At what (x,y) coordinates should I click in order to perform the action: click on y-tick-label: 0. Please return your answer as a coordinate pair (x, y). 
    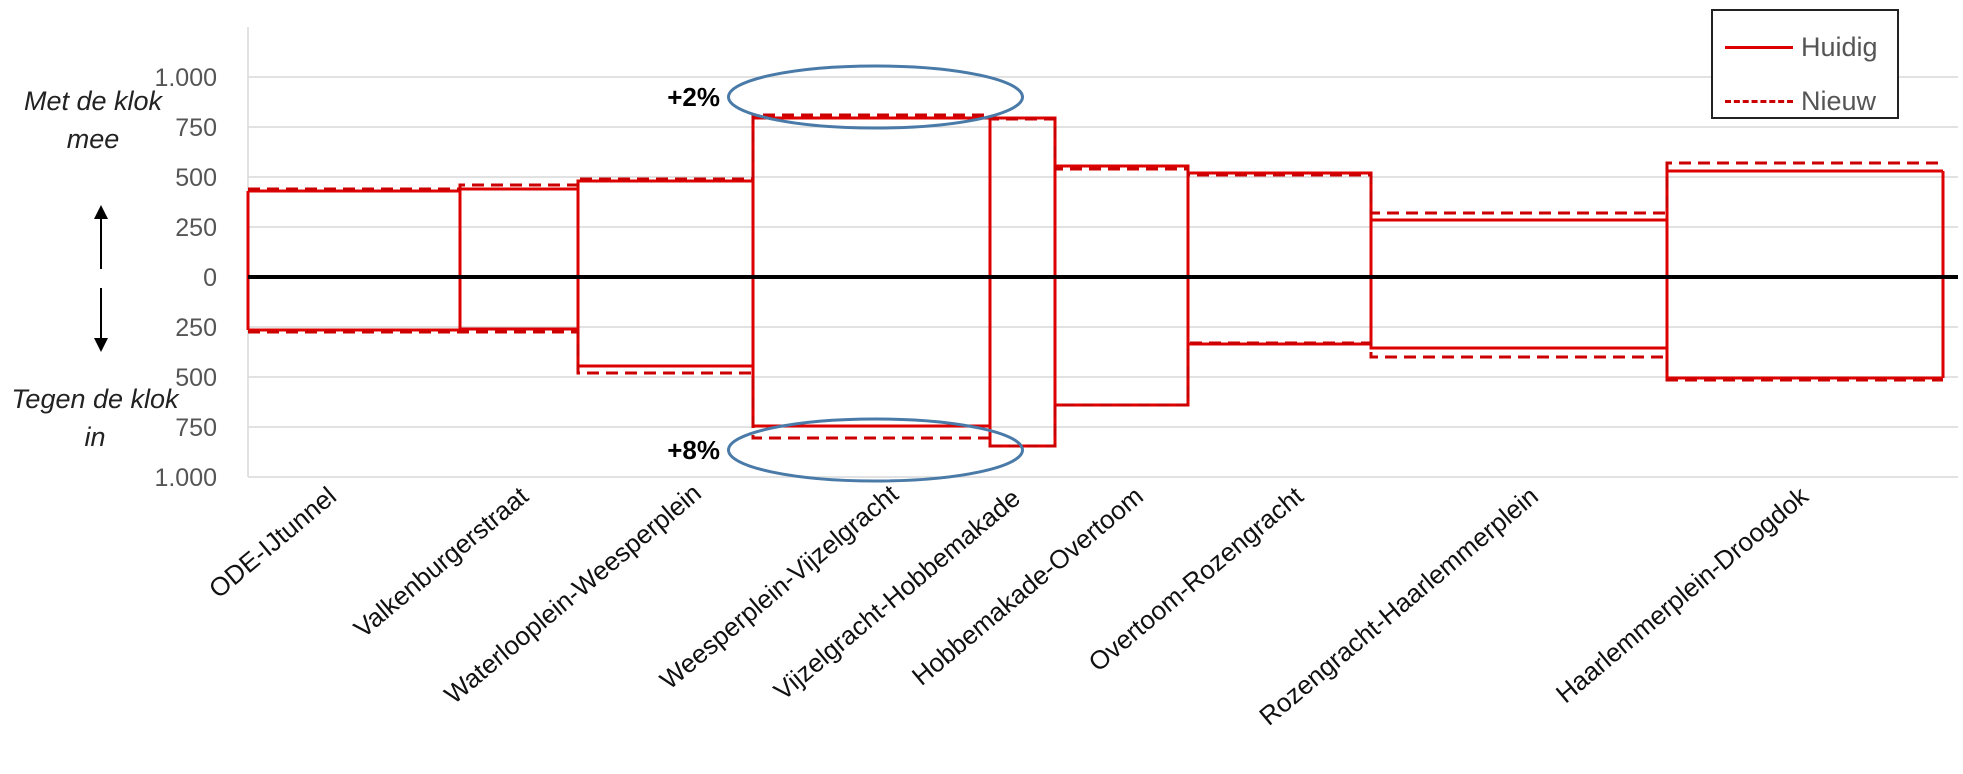
    Looking at the image, I should click on (210, 278).